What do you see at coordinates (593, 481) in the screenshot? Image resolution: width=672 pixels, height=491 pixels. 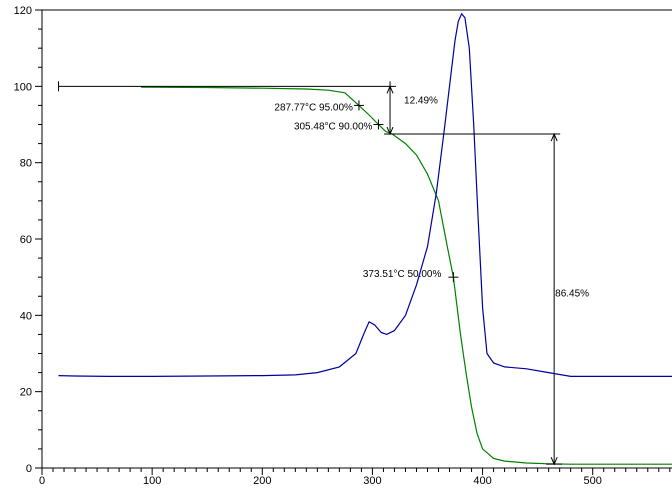 I see `x-tick-label: 500` at bounding box center [593, 481].